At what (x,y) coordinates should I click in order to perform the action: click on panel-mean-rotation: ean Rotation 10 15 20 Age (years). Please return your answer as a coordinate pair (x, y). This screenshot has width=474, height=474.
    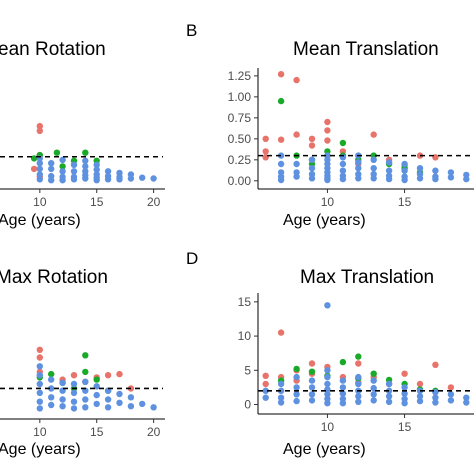
    Looking at the image, I should click on (82, 134).